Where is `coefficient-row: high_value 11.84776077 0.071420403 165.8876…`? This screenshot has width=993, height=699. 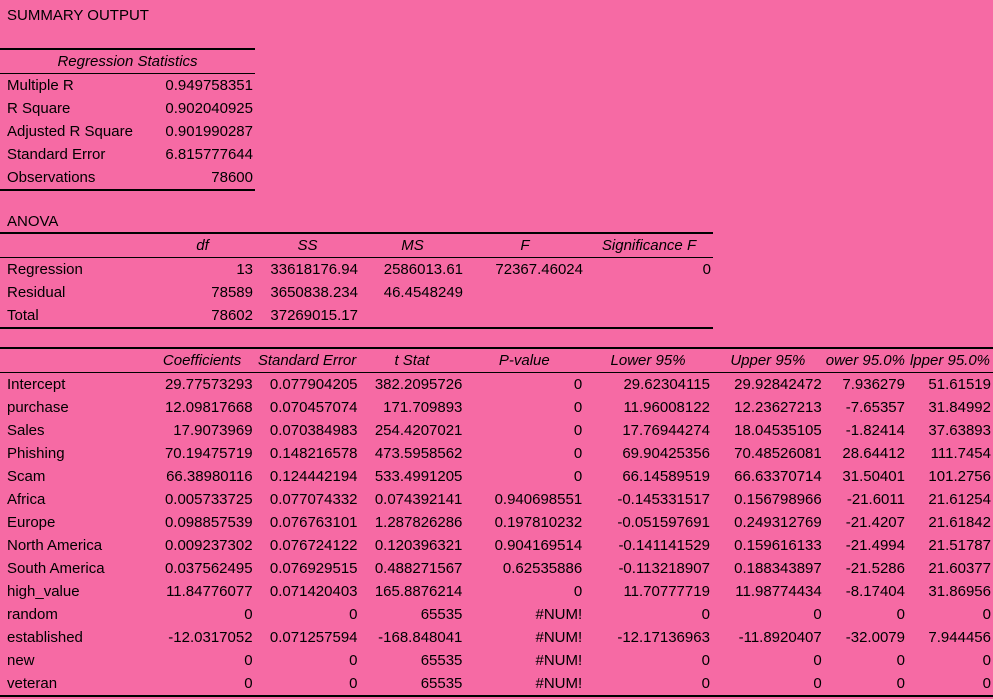
coefficient-row: high_value 11.84776077 0.071420403 165.8876… is located at coordinates (496, 591).